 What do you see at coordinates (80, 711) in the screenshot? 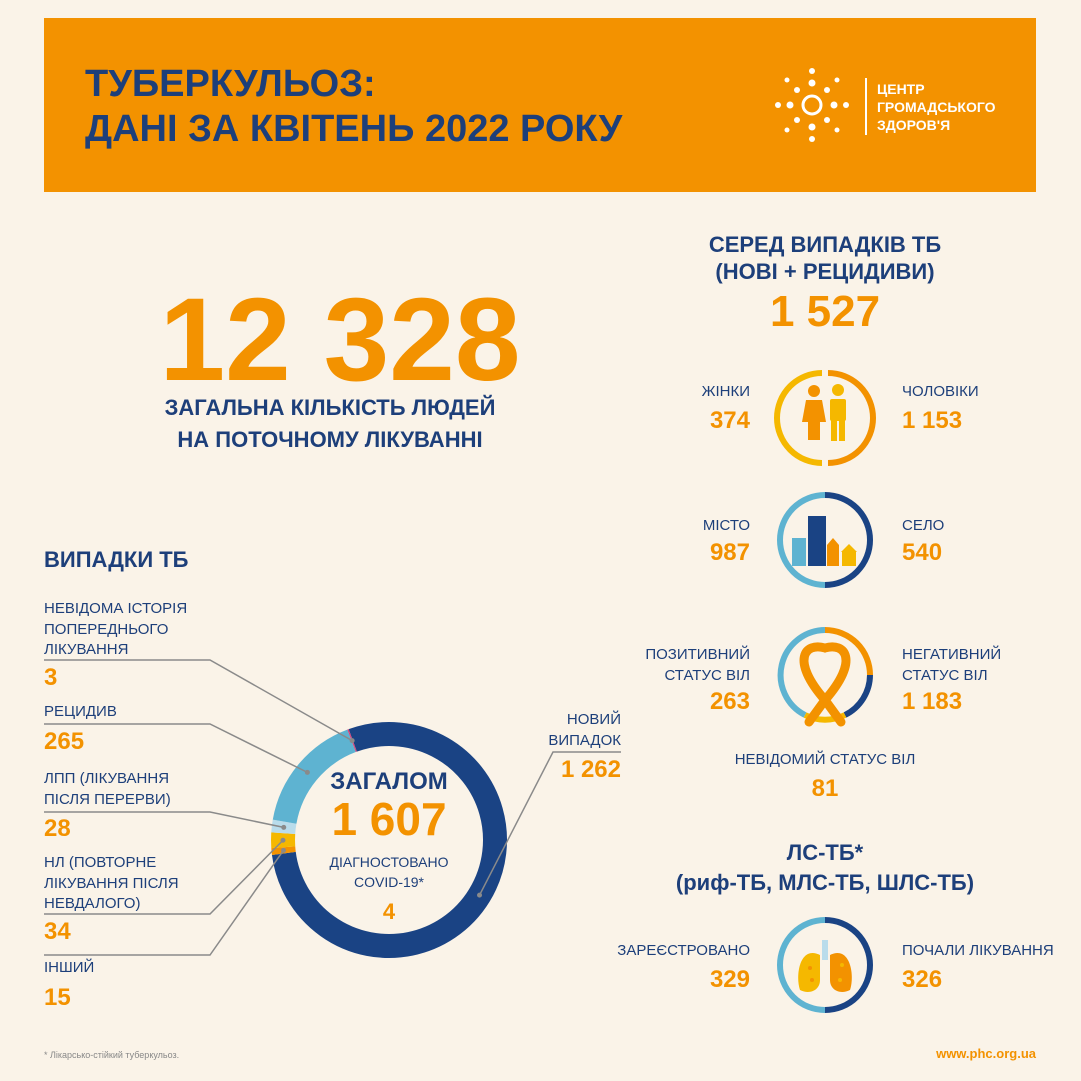
I see `segment-label: РЕЦИДИВ` at bounding box center [80, 711].